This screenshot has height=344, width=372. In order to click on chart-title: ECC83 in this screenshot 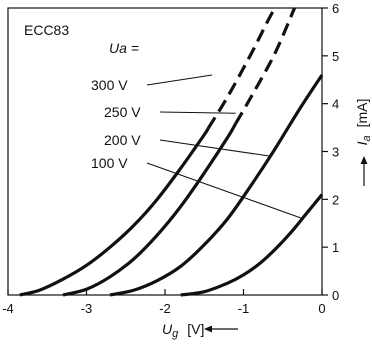, I will do `click(46, 30)`.